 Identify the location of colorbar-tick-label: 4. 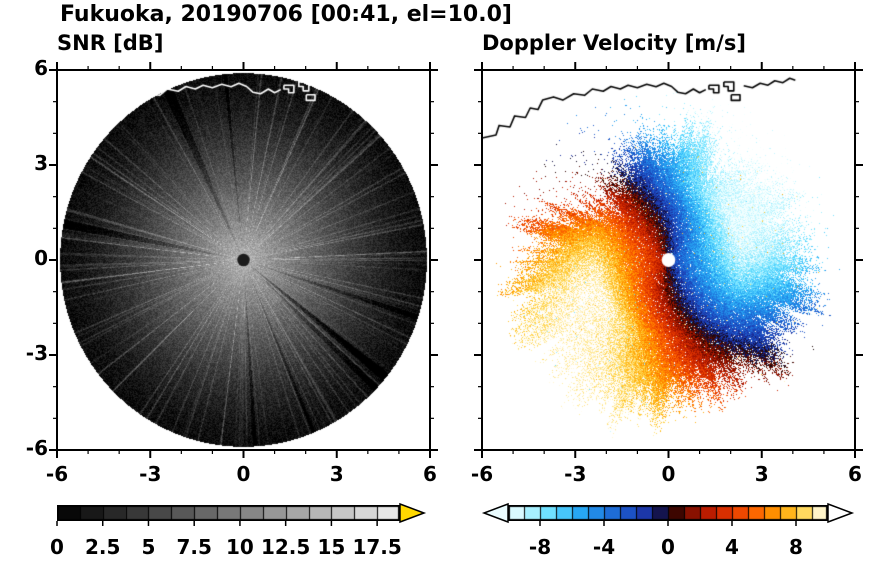
(732, 547).